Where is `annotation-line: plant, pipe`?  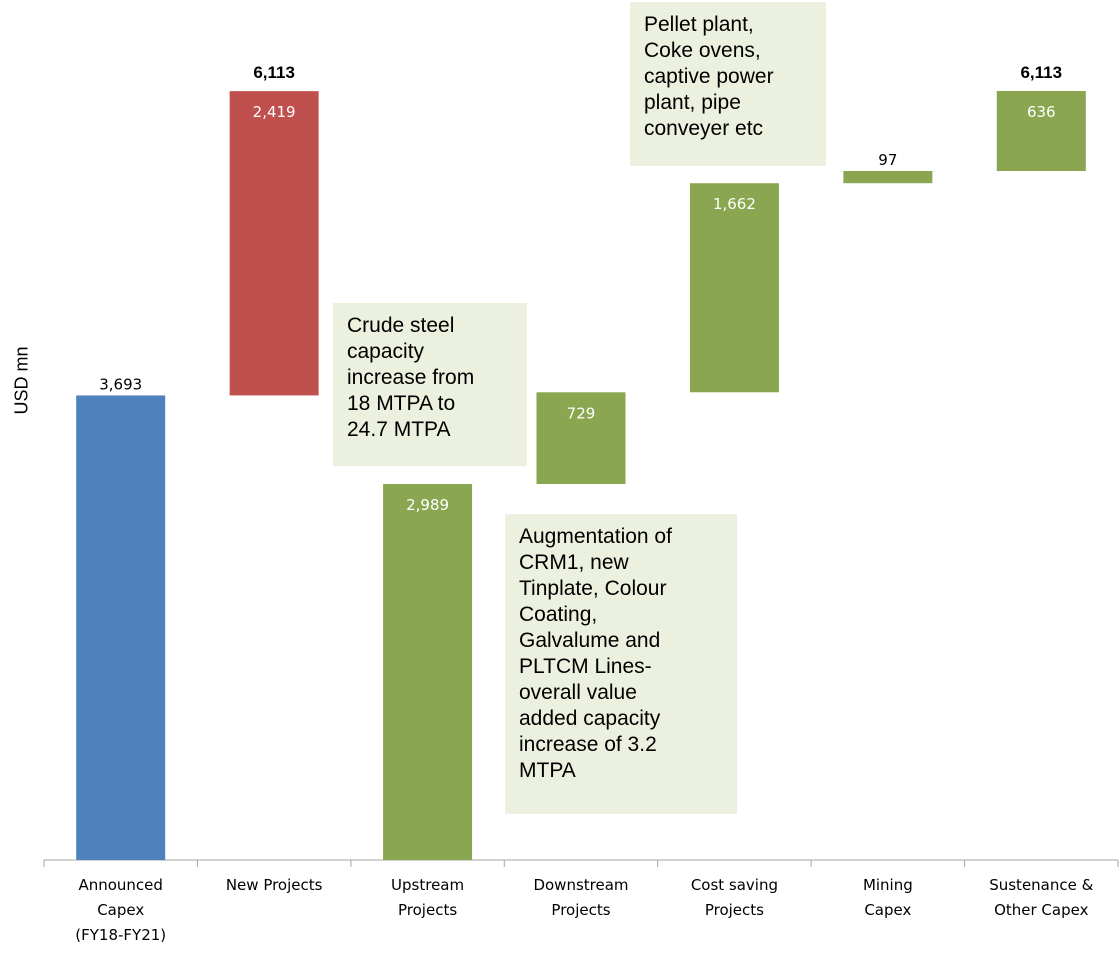
annotation-line: plant, pipe is located at coordinates (692, 102).